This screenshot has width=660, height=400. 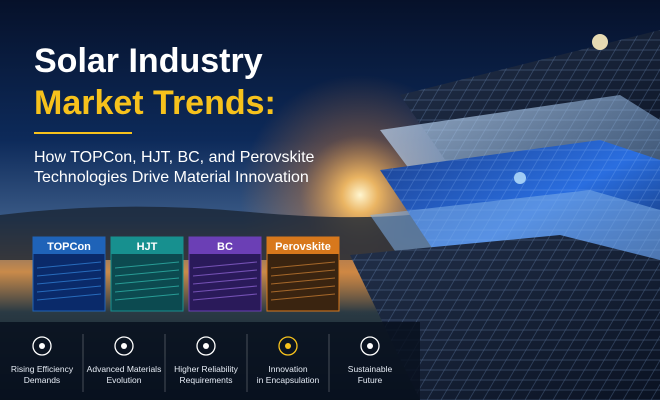 I want to click on driver-label: Demands, so click(x=42, y=380).